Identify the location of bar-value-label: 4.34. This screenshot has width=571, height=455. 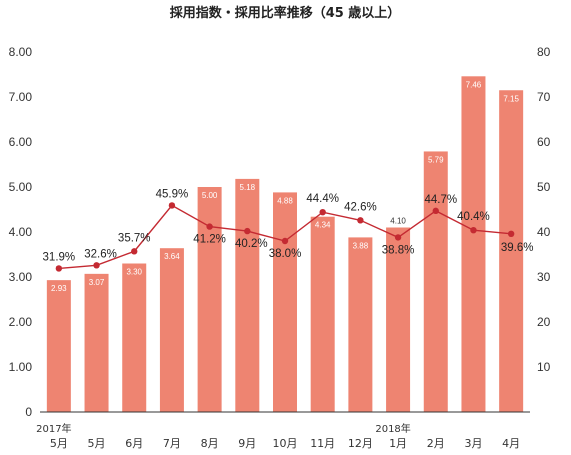
(323, 225).